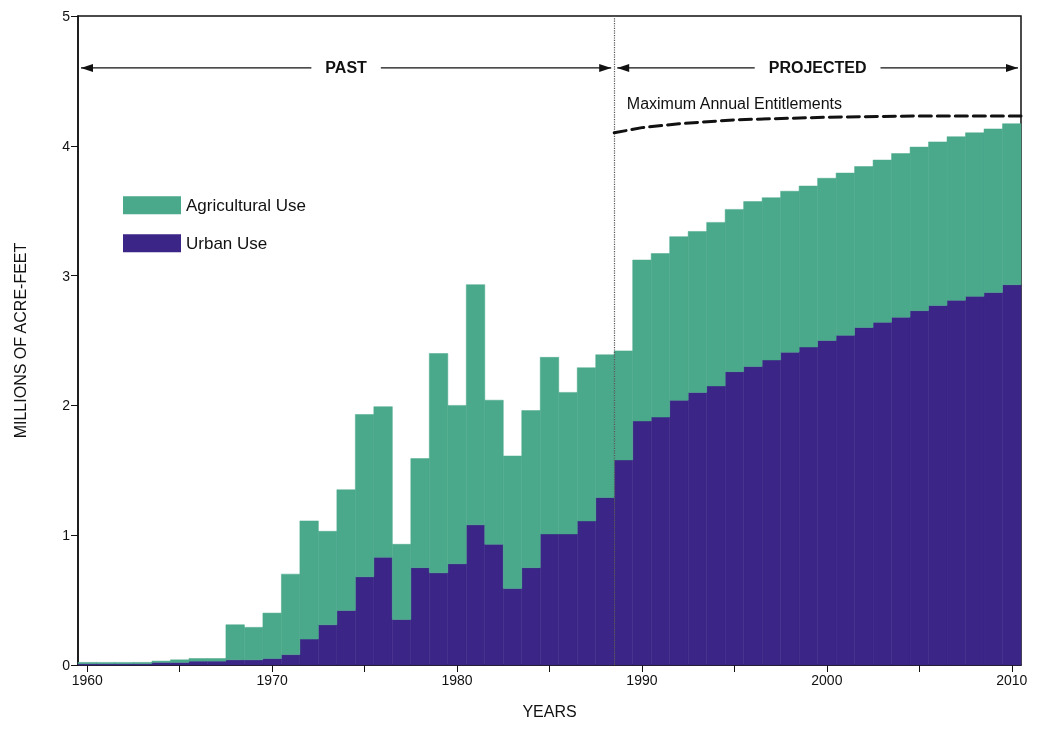  I want to click on y-tick-label: 5, so click(66, 16).